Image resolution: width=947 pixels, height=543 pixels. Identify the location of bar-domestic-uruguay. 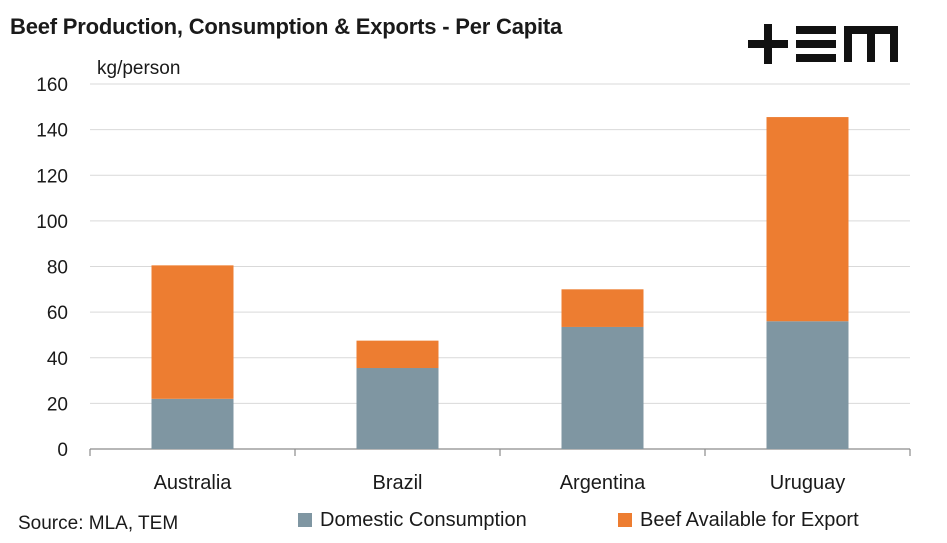
(807, 385).